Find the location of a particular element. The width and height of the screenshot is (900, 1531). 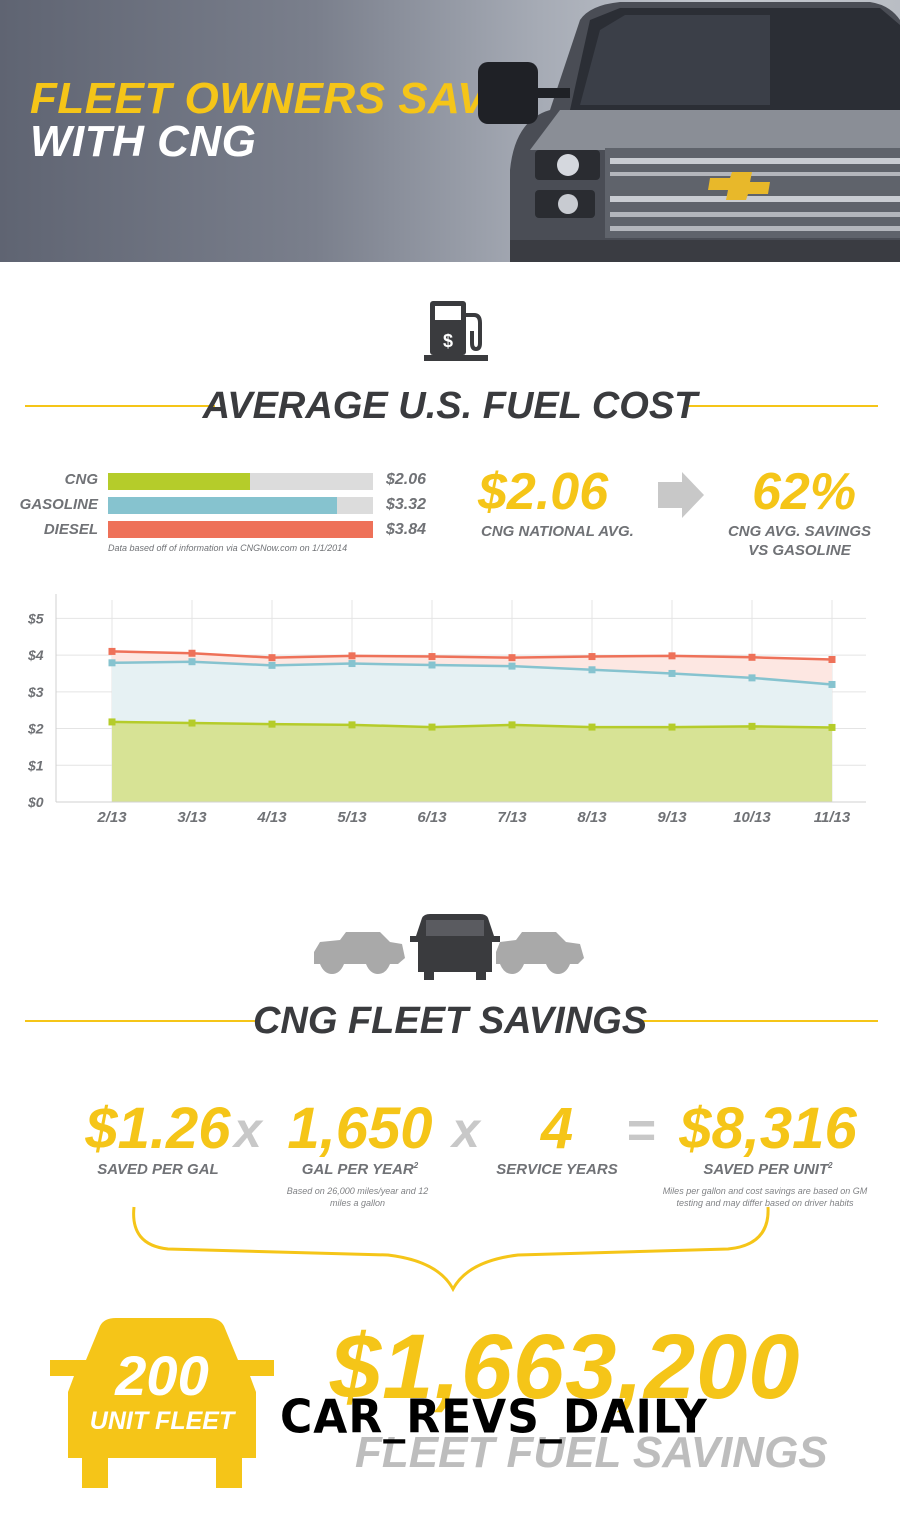

pump-dollar-symbol: $ is located at coordinates (448, 341).